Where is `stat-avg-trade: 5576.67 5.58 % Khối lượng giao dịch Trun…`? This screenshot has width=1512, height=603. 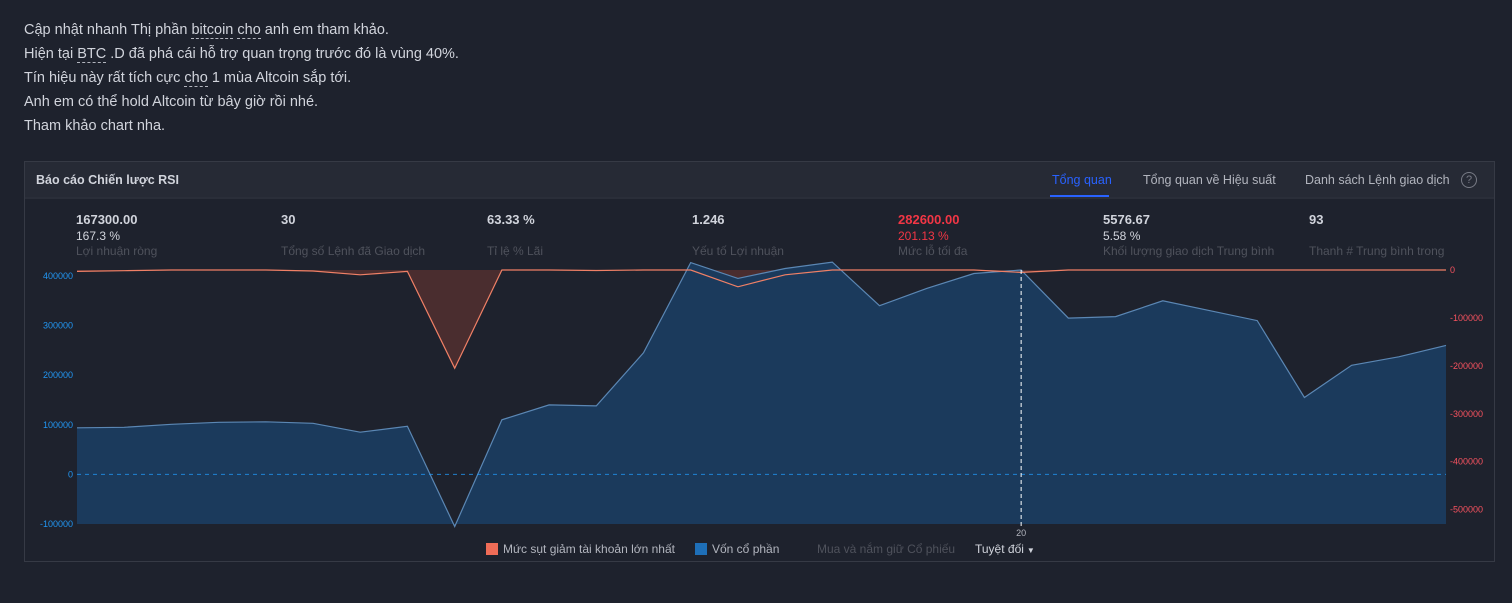 stat-avg-trade: 5576.67 5.58 % Khối lượng giao dịch Trun… is located at coordinates (1189, 235).